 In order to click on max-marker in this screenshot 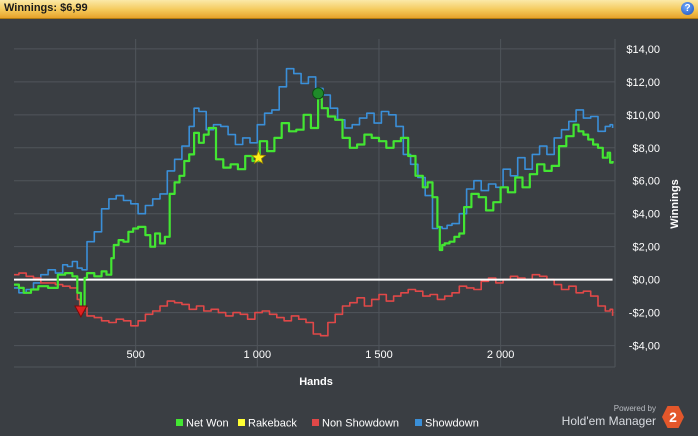, I will do `click(318, 93)`.